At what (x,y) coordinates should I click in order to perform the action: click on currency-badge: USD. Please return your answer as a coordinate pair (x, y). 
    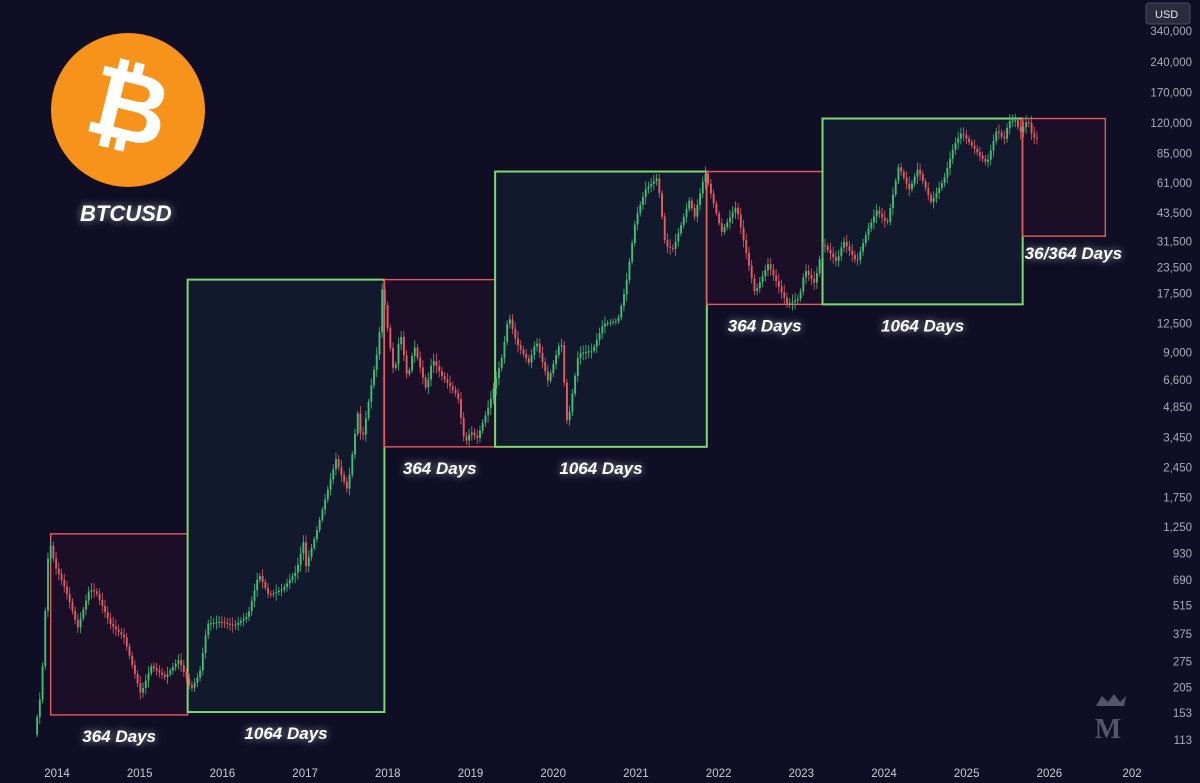
    Looking at the image, I should click on (1168, 13).